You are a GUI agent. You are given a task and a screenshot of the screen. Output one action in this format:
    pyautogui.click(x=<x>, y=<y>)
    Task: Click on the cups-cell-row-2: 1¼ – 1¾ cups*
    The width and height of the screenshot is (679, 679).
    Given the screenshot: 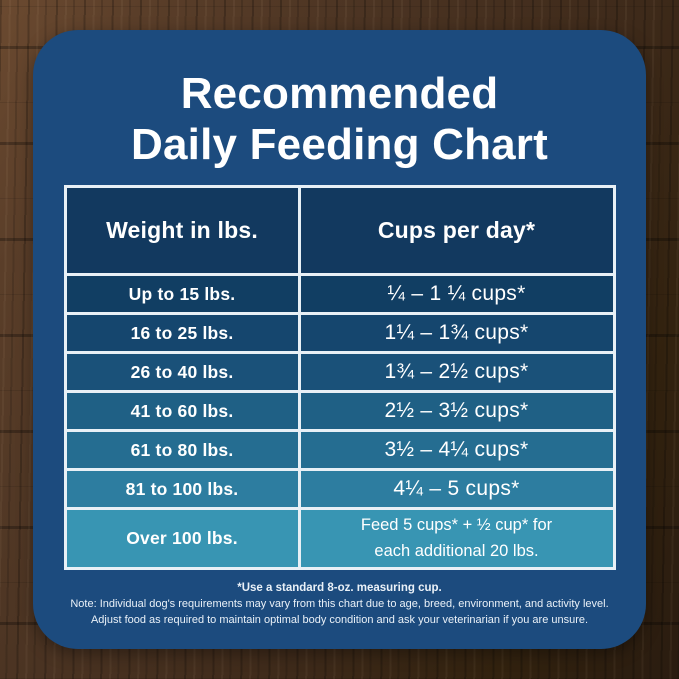 What is the action you would take?
    pyautogui.click(x=456, y=333)
    